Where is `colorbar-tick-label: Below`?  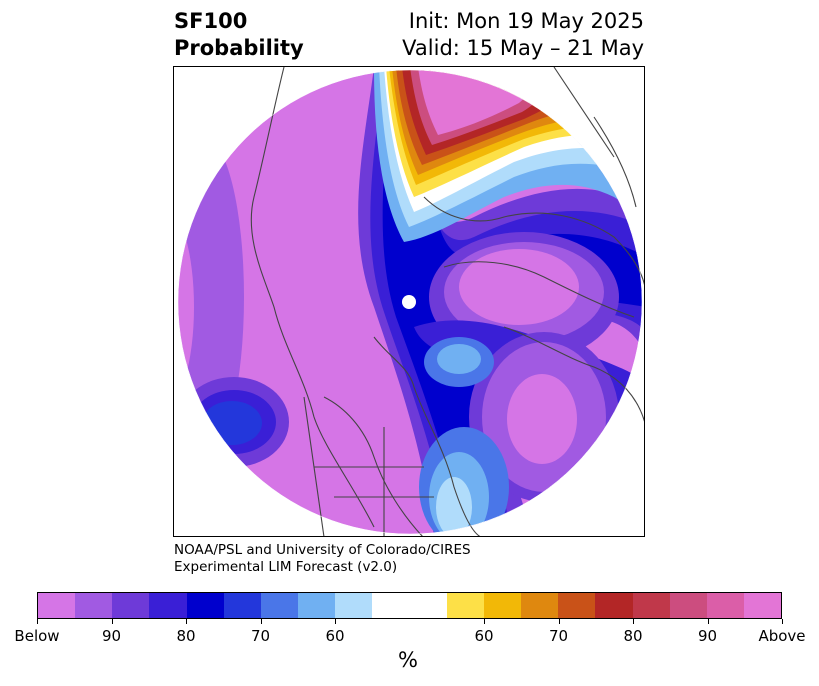 colorbar-tick-label: Below is located at coordinates (37, 636).